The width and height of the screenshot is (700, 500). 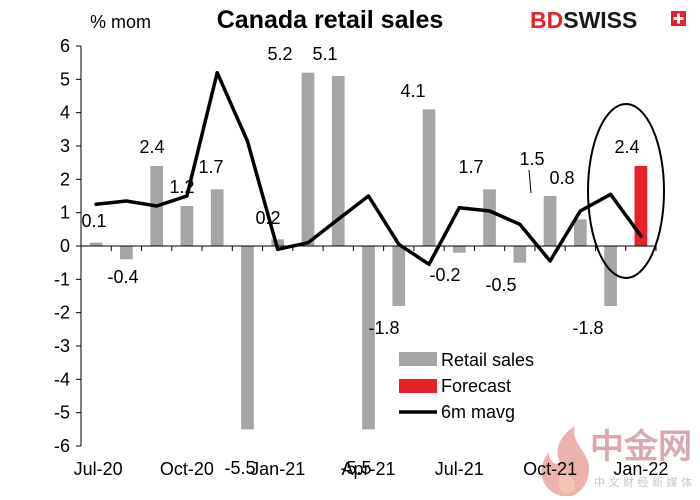 What do you see at coordinates (239, 468) in the screenshot?
I see `data-label-dec-20: -5.5` at bounding box center [239, 468].